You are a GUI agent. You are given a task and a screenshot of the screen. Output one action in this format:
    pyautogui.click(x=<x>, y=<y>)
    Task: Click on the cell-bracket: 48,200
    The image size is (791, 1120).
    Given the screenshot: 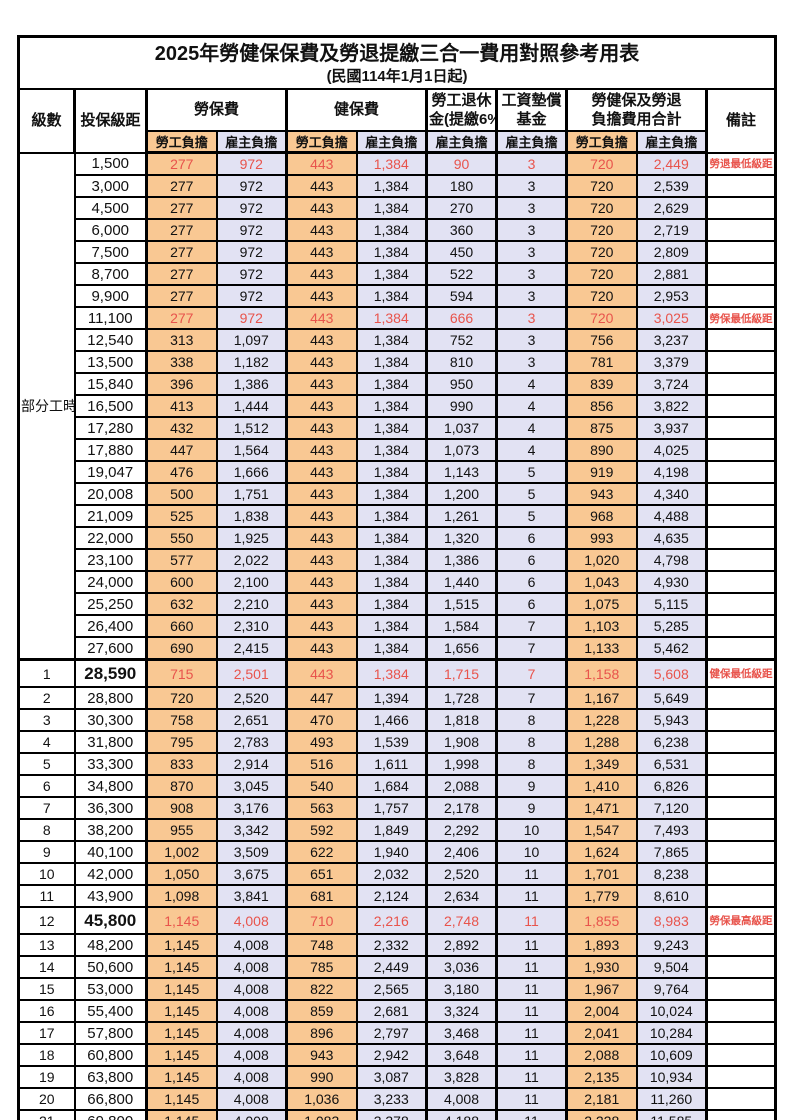 What is the action you would take?
    pyautogui.click(x=110, y=945)
    